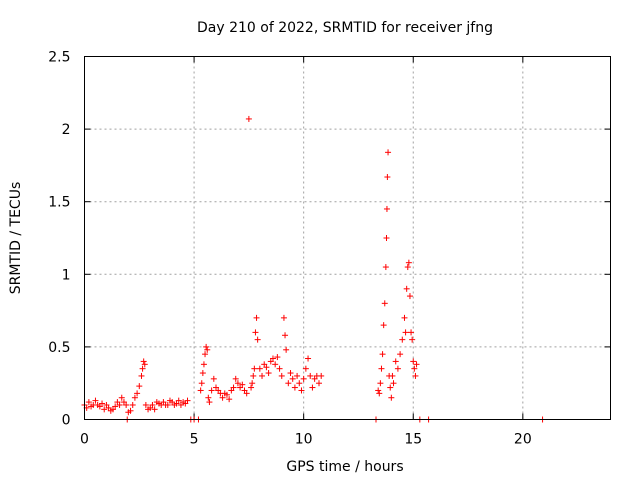  What do you see at coordinates (66, 130) in the screenshot?
I see `y-tick-label: 2` at bounding box center [66, 130].